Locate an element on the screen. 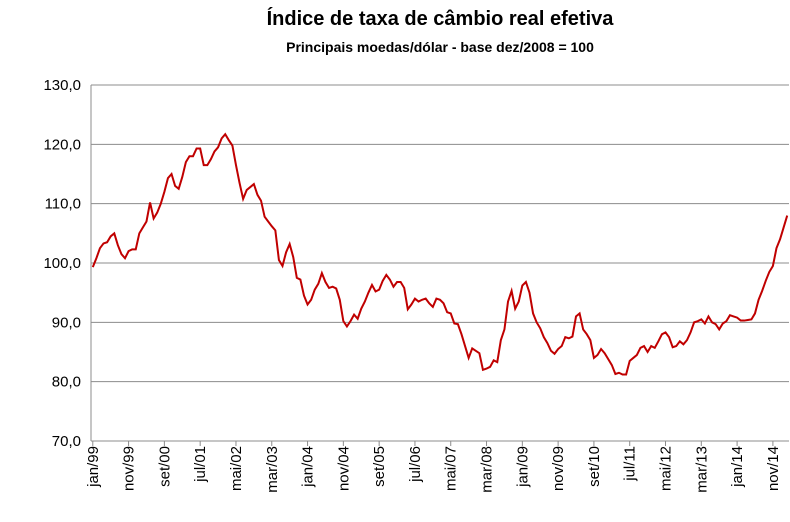 The width and height of the screenshot is (790, 522). x-tick-label: jan/09 is located at coordinates (522, 467).